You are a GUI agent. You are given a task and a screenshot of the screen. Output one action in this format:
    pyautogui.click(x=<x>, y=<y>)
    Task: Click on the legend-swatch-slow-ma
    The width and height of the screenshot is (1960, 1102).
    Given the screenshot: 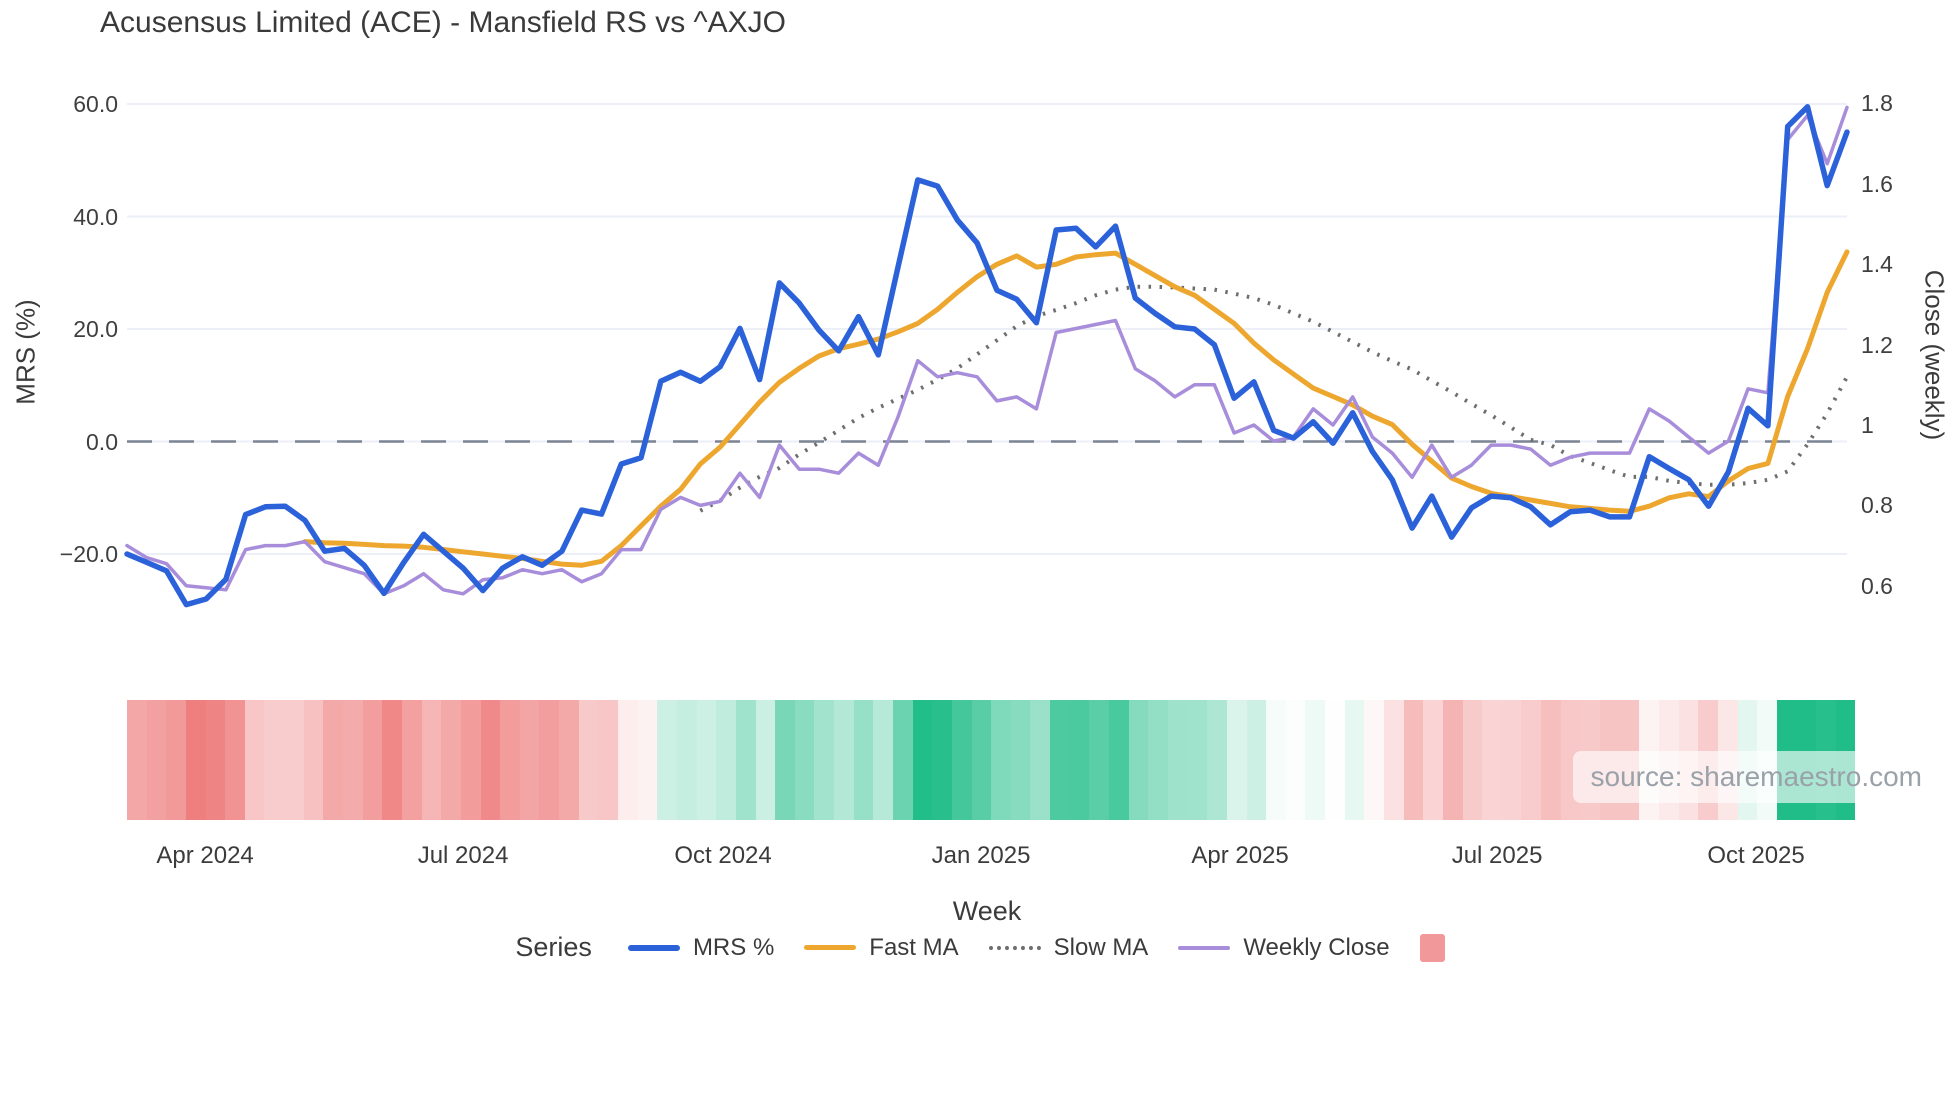 What is the action you would take?
    pyautogui.click(x=1014, y=947)
    